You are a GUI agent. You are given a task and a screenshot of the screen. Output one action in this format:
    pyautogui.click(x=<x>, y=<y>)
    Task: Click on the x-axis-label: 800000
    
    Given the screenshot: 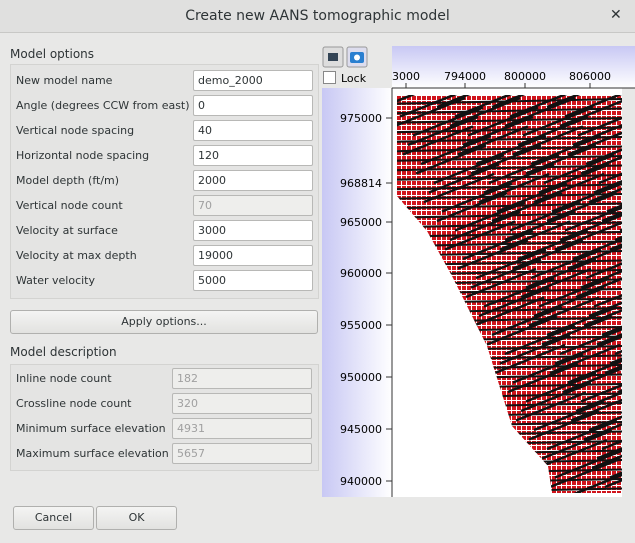 What is the action you would take?
    pyautogui.click(x=525, y=76)
    